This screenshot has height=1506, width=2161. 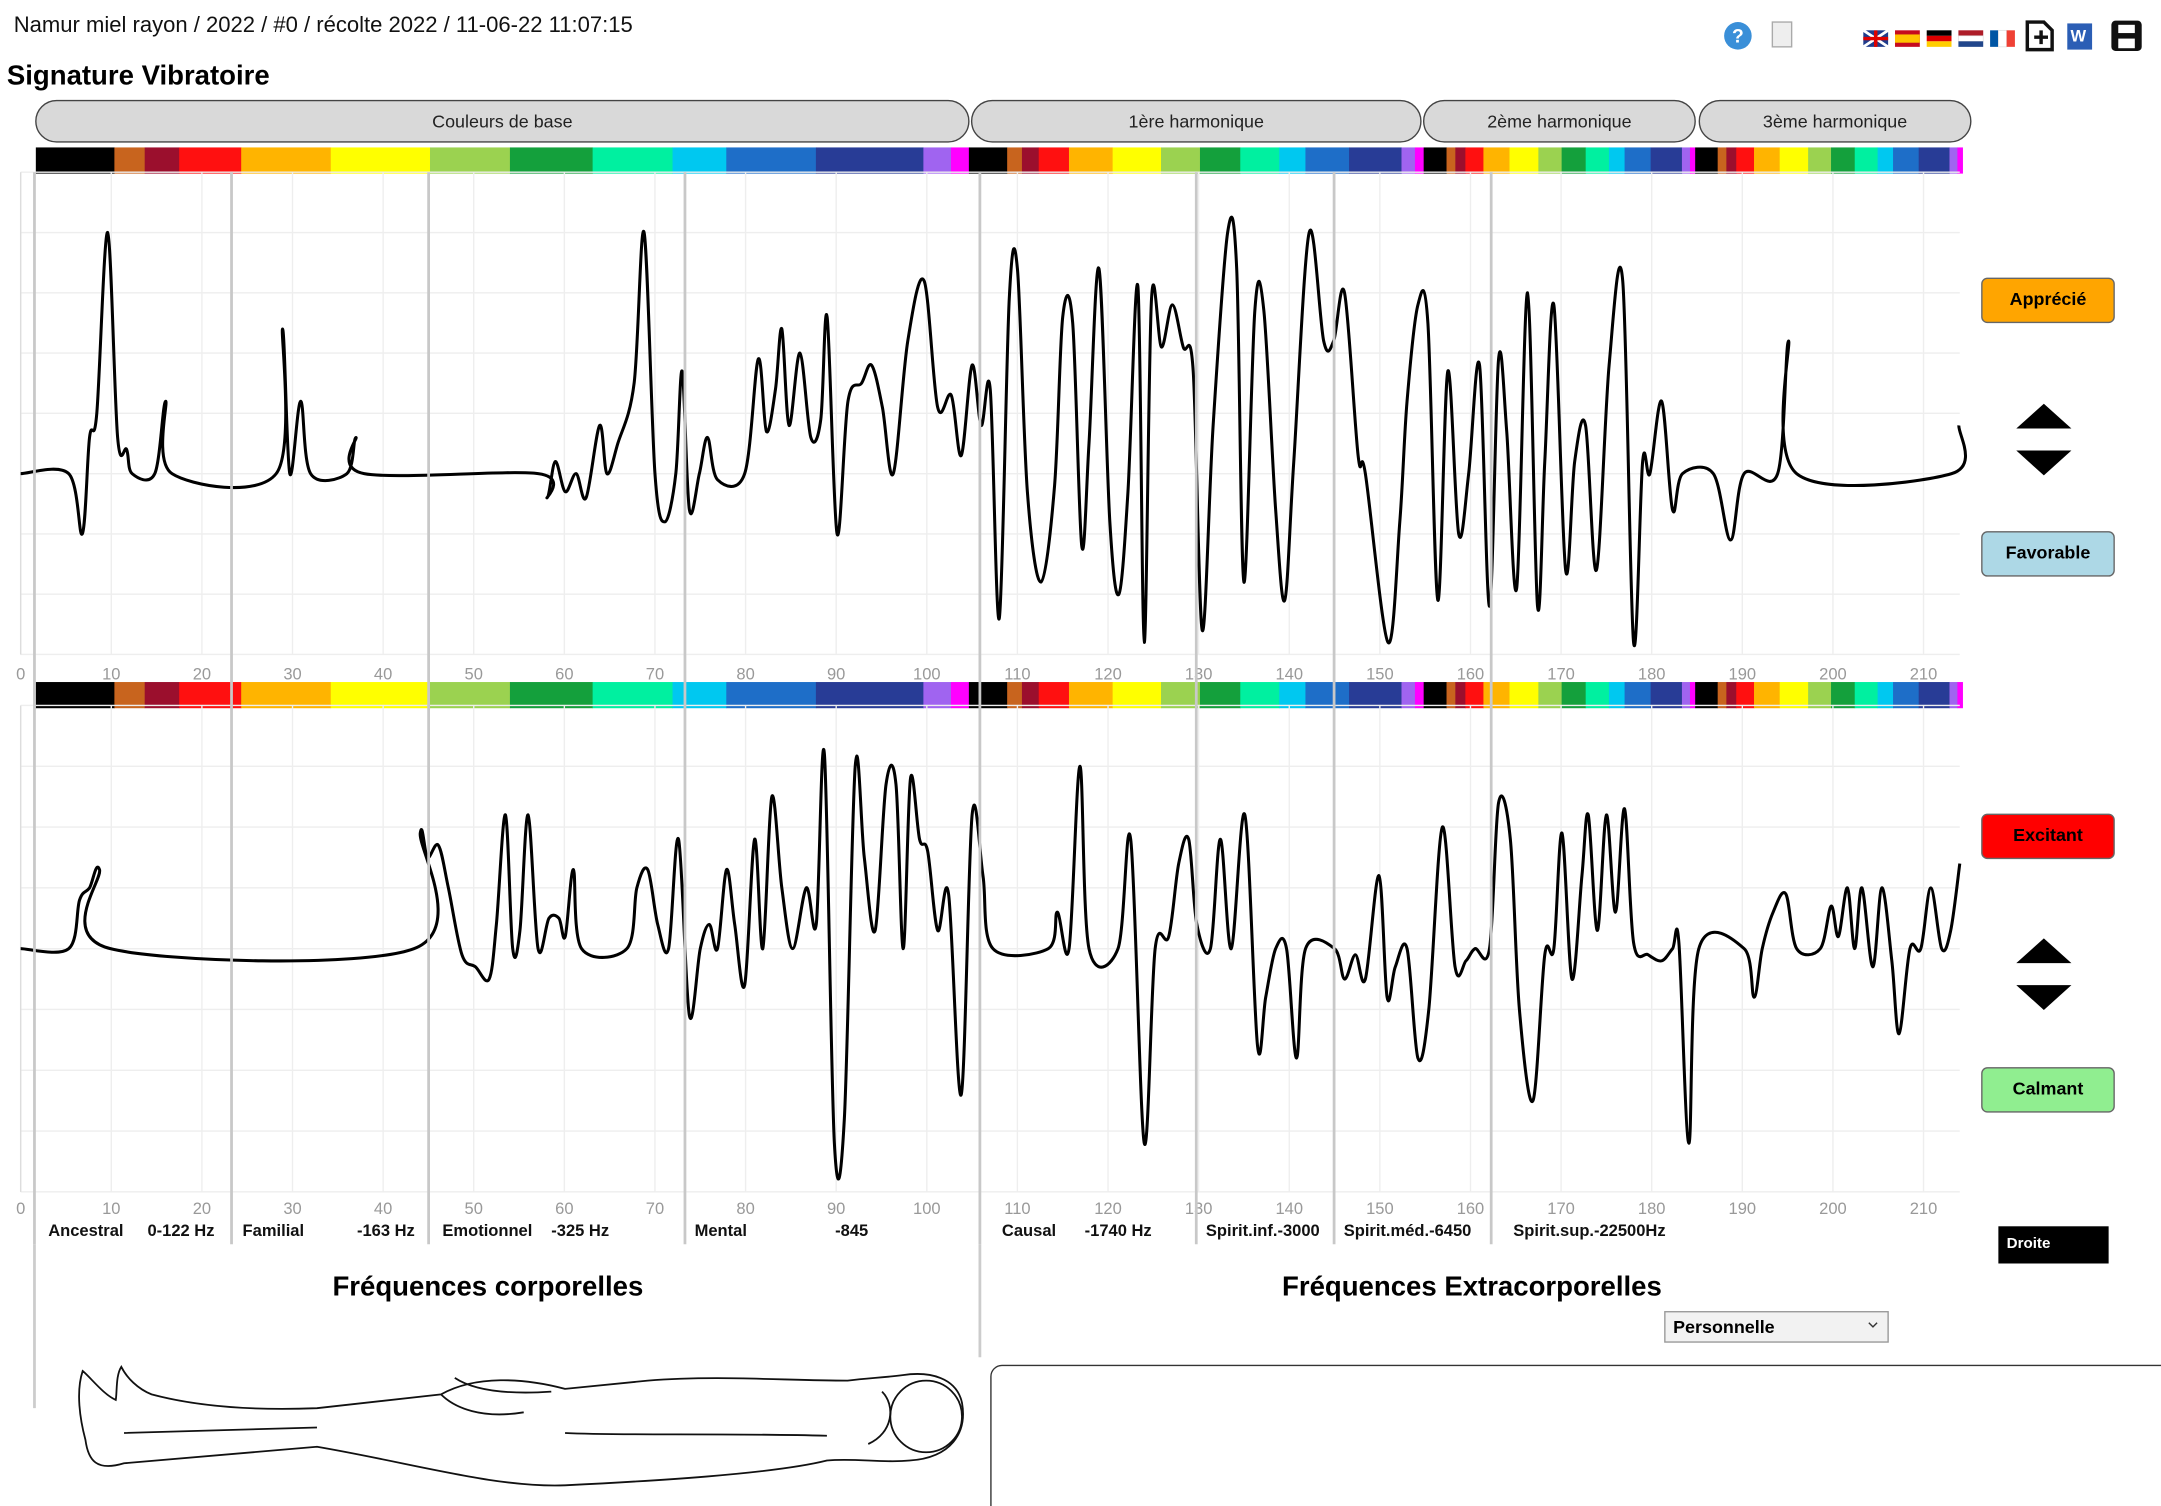 What do you see at coordinates (2002, 38) in the screenshot?
I see `flag-fr-band` at bounding box center [2002, 38].